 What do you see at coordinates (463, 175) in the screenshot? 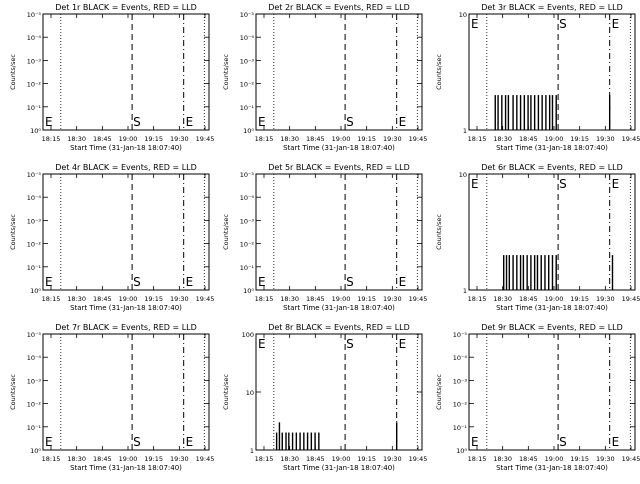
I see `y-tick-label: 10` at bounding box center [463, 175].